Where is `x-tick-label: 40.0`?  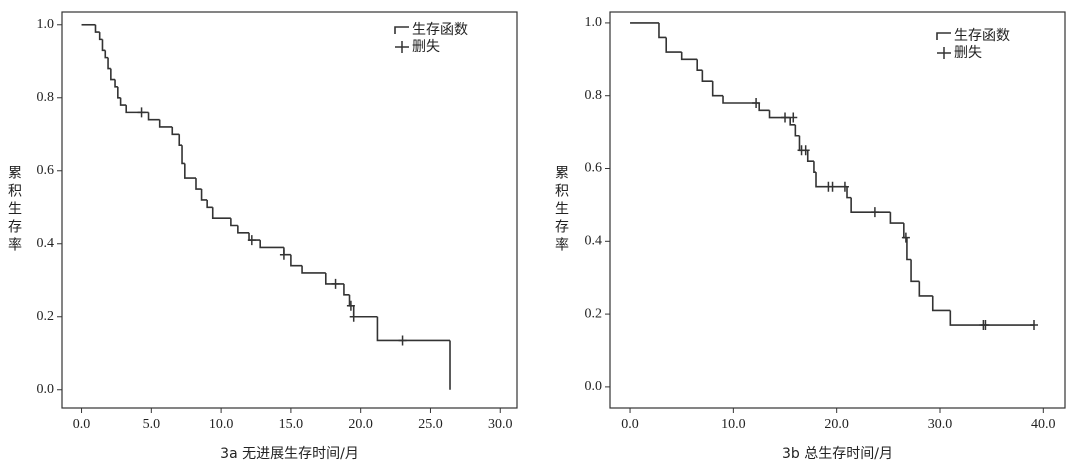
x-tick-label: 40.0 is located at coordinates (1043, 424).